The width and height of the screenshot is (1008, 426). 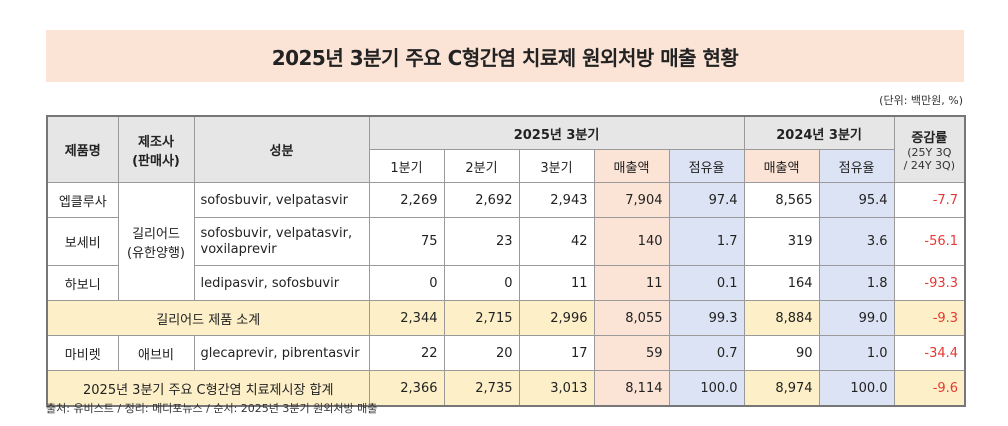 What do you see at coordinates (281, 283) in the screenshot?
I see `cell-ingredient: ledipasvir, sofosbuvir` at bounding box center [281, 283].